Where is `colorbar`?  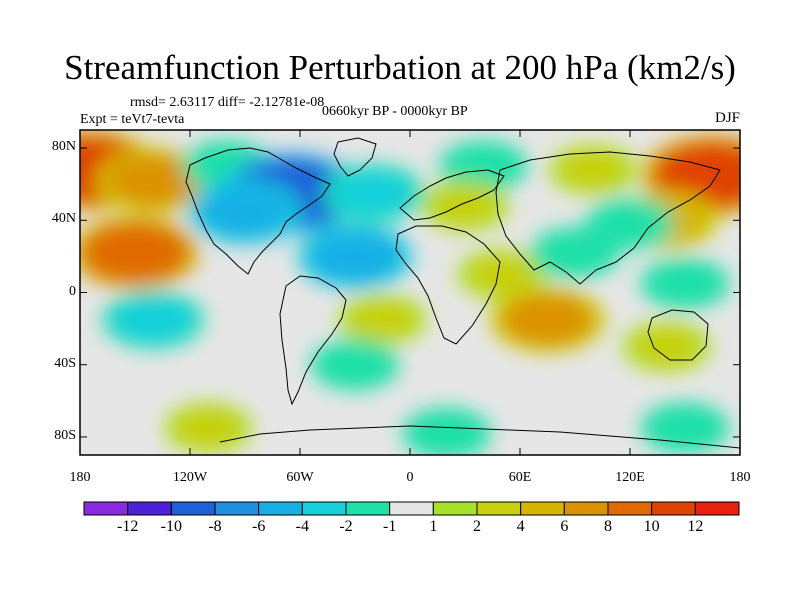 colorbar is located at coordinates (411, 508).